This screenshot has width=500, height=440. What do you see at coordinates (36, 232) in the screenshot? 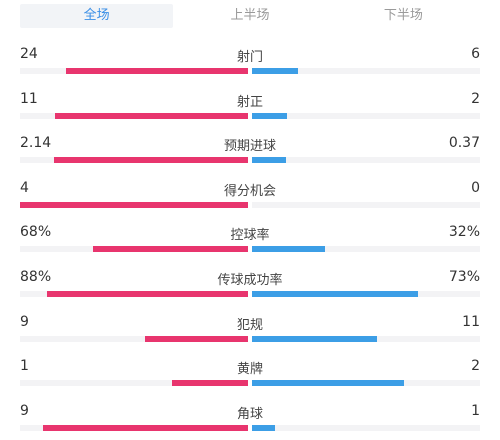
I see `home-value: 68%` at bounding box center [36, 232].